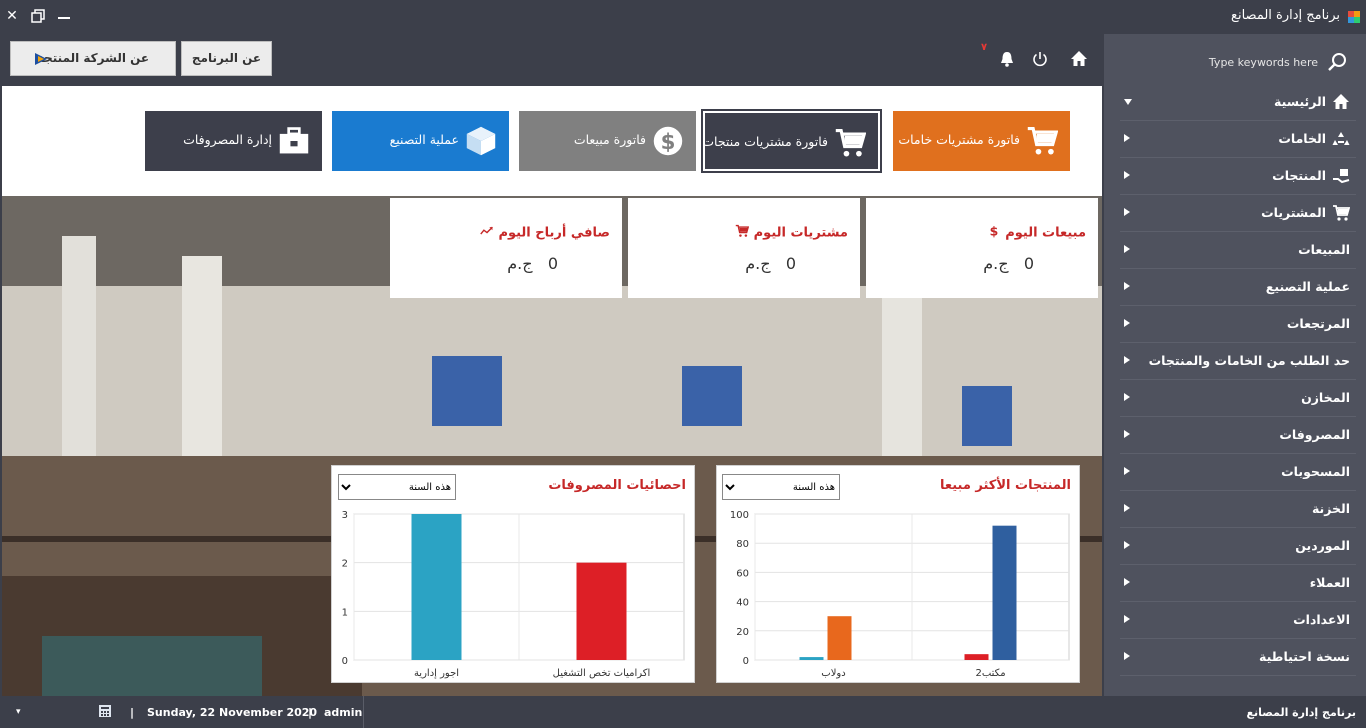 The height and width of the screenshot is (728, 1366). Describe the element at coordinates (1318, 323) in the screenshot. I see `sidebar-item-label: المرتجعات` at that location.